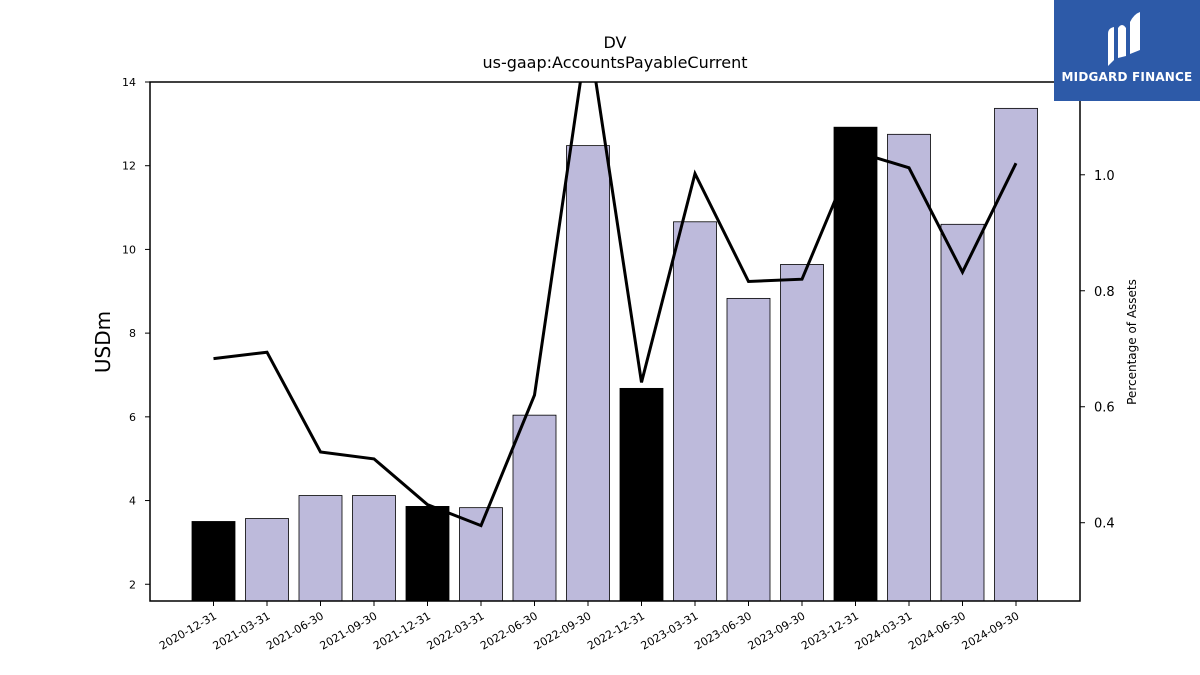 The width and height of the screenshot is (1200, 675). Describe the element at coordinates (132, 501) in the screenshot. I see `y-tick-label: 4` at that location.